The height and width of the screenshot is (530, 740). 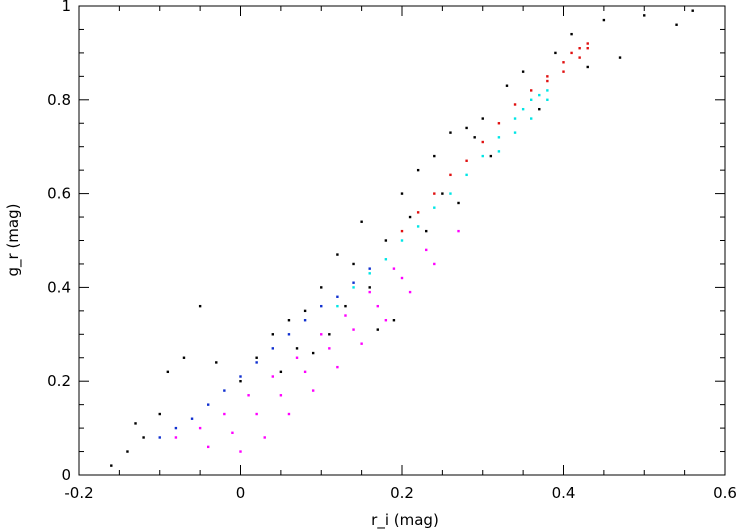 I want to click on y-tick-labels: 0 0.2 0.4 0.6 0.8 1, so click(x=59, y=242).